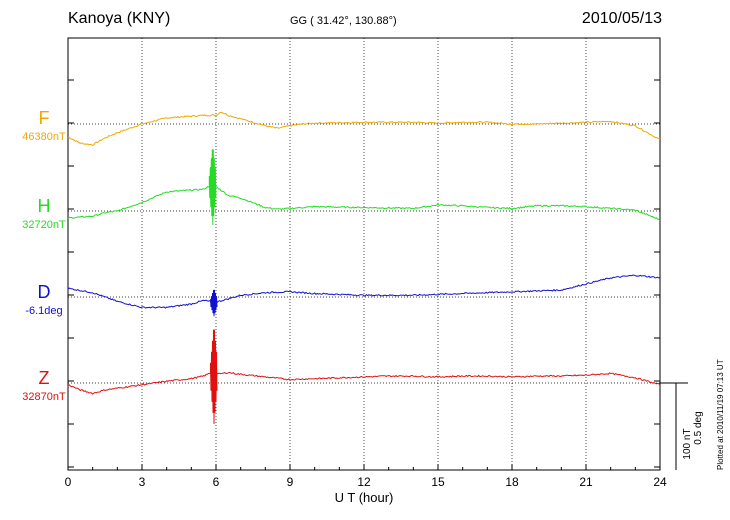 The image size is (730, 520). What do you see at coordinates (44, 206) in the screenshot?
I see `component-symbol: H` at bounding box center [44, 206].